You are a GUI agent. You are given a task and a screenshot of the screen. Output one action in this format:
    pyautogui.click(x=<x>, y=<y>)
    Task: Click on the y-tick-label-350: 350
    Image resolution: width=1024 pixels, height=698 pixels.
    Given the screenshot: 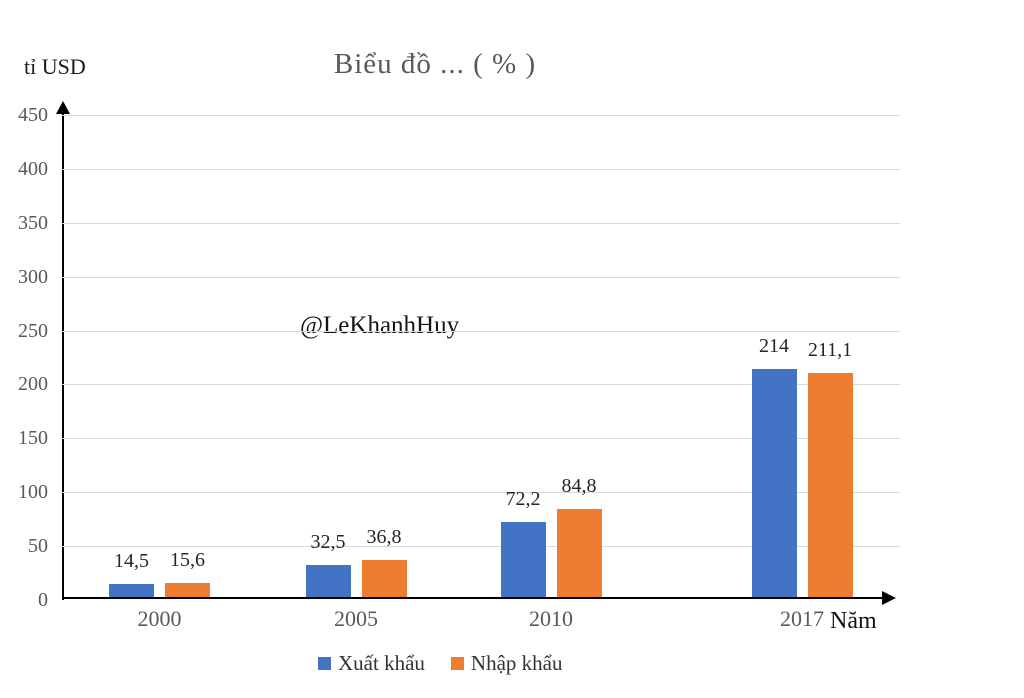 What is the action you would take?
    pyautogui.click(x=33, y=222)
    